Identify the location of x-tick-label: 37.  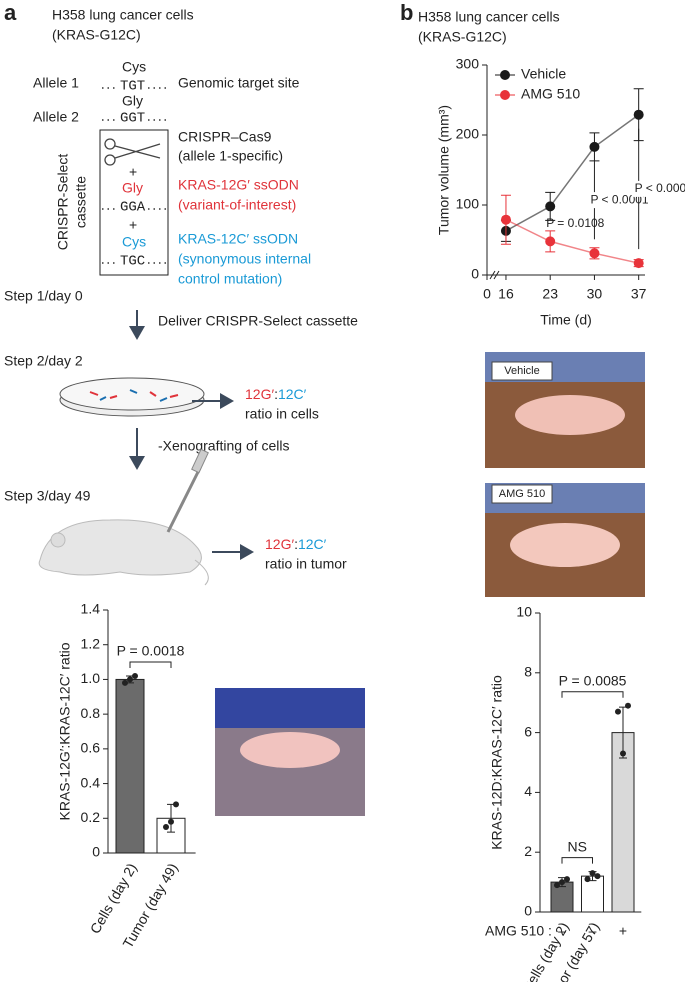
(639, 294).